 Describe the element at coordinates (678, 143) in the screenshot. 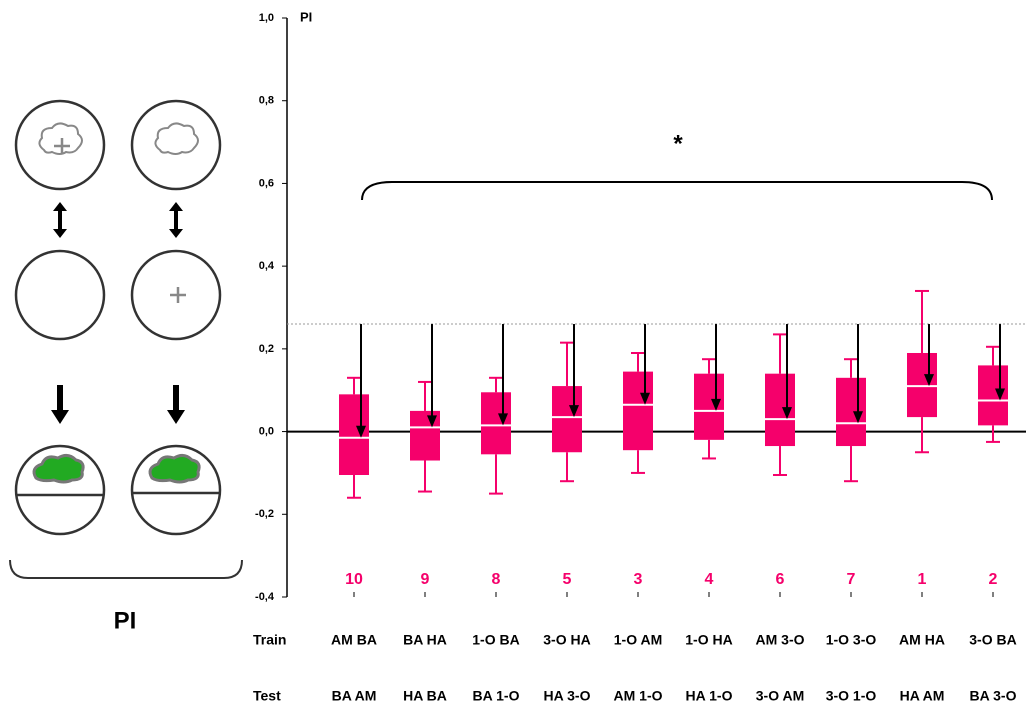

I see `significance-mark: *` at that location.